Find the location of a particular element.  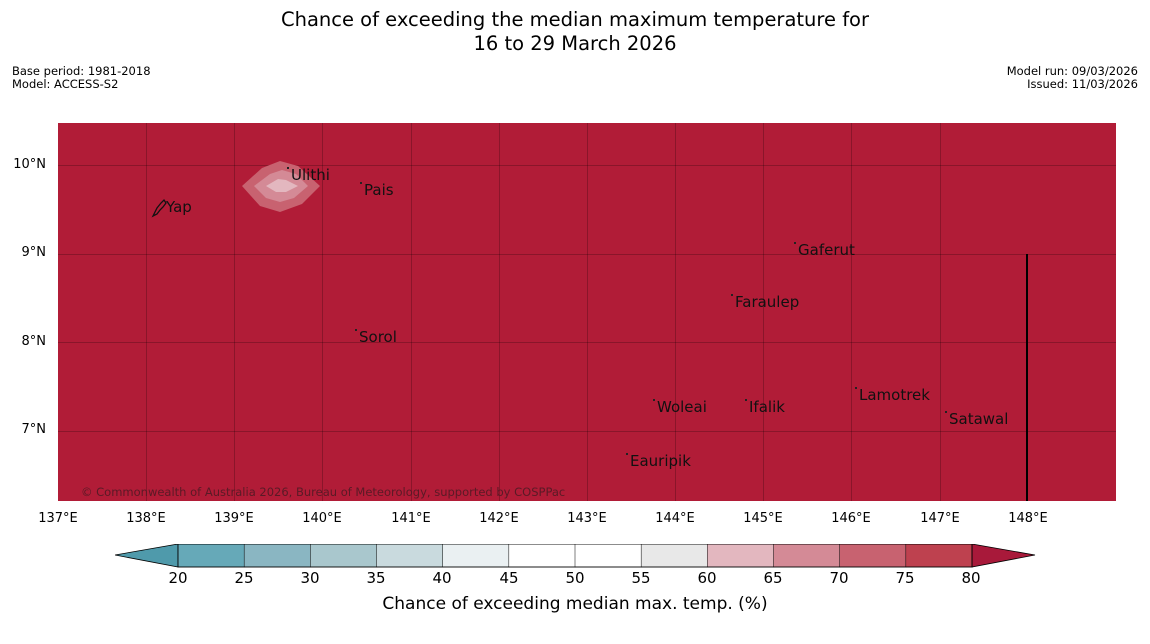

place-faraulep: Faraulep is located at coordinates (765, 302).